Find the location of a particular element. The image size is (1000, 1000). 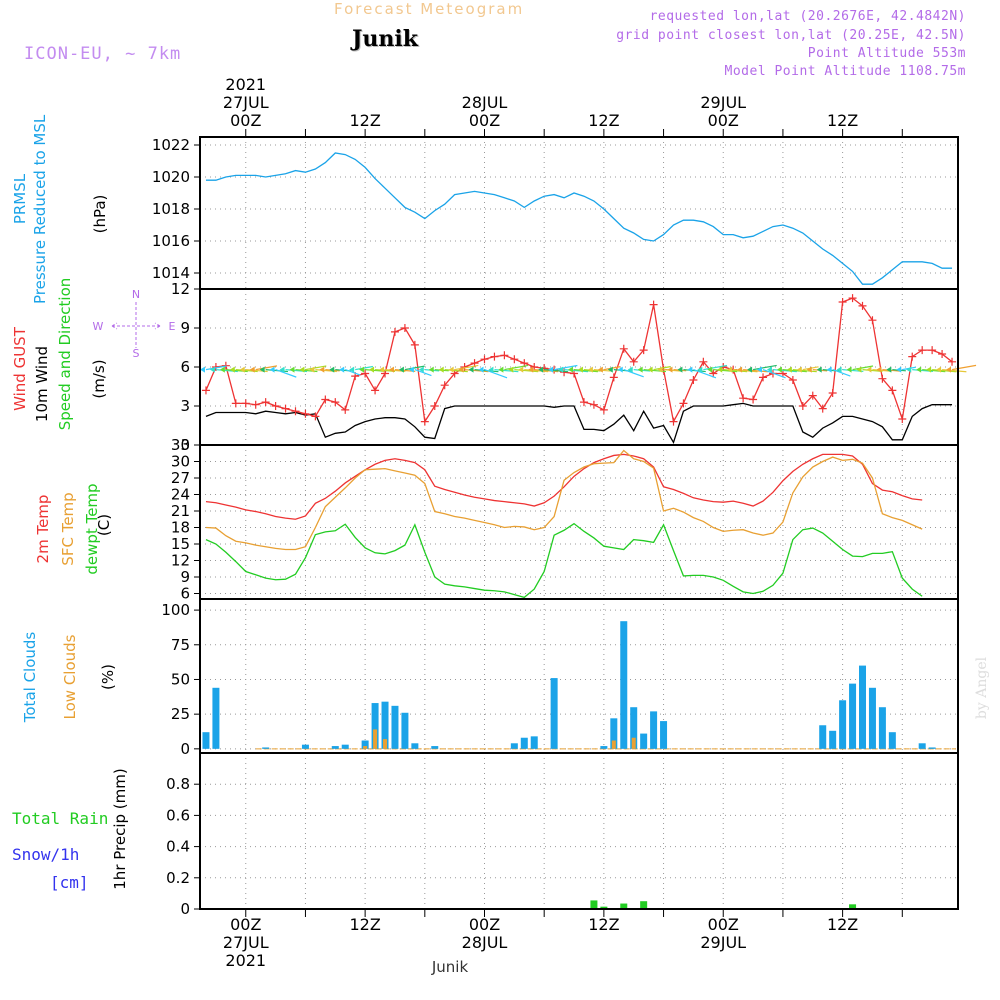

compass-s: S is located at coordinates (136, 353).